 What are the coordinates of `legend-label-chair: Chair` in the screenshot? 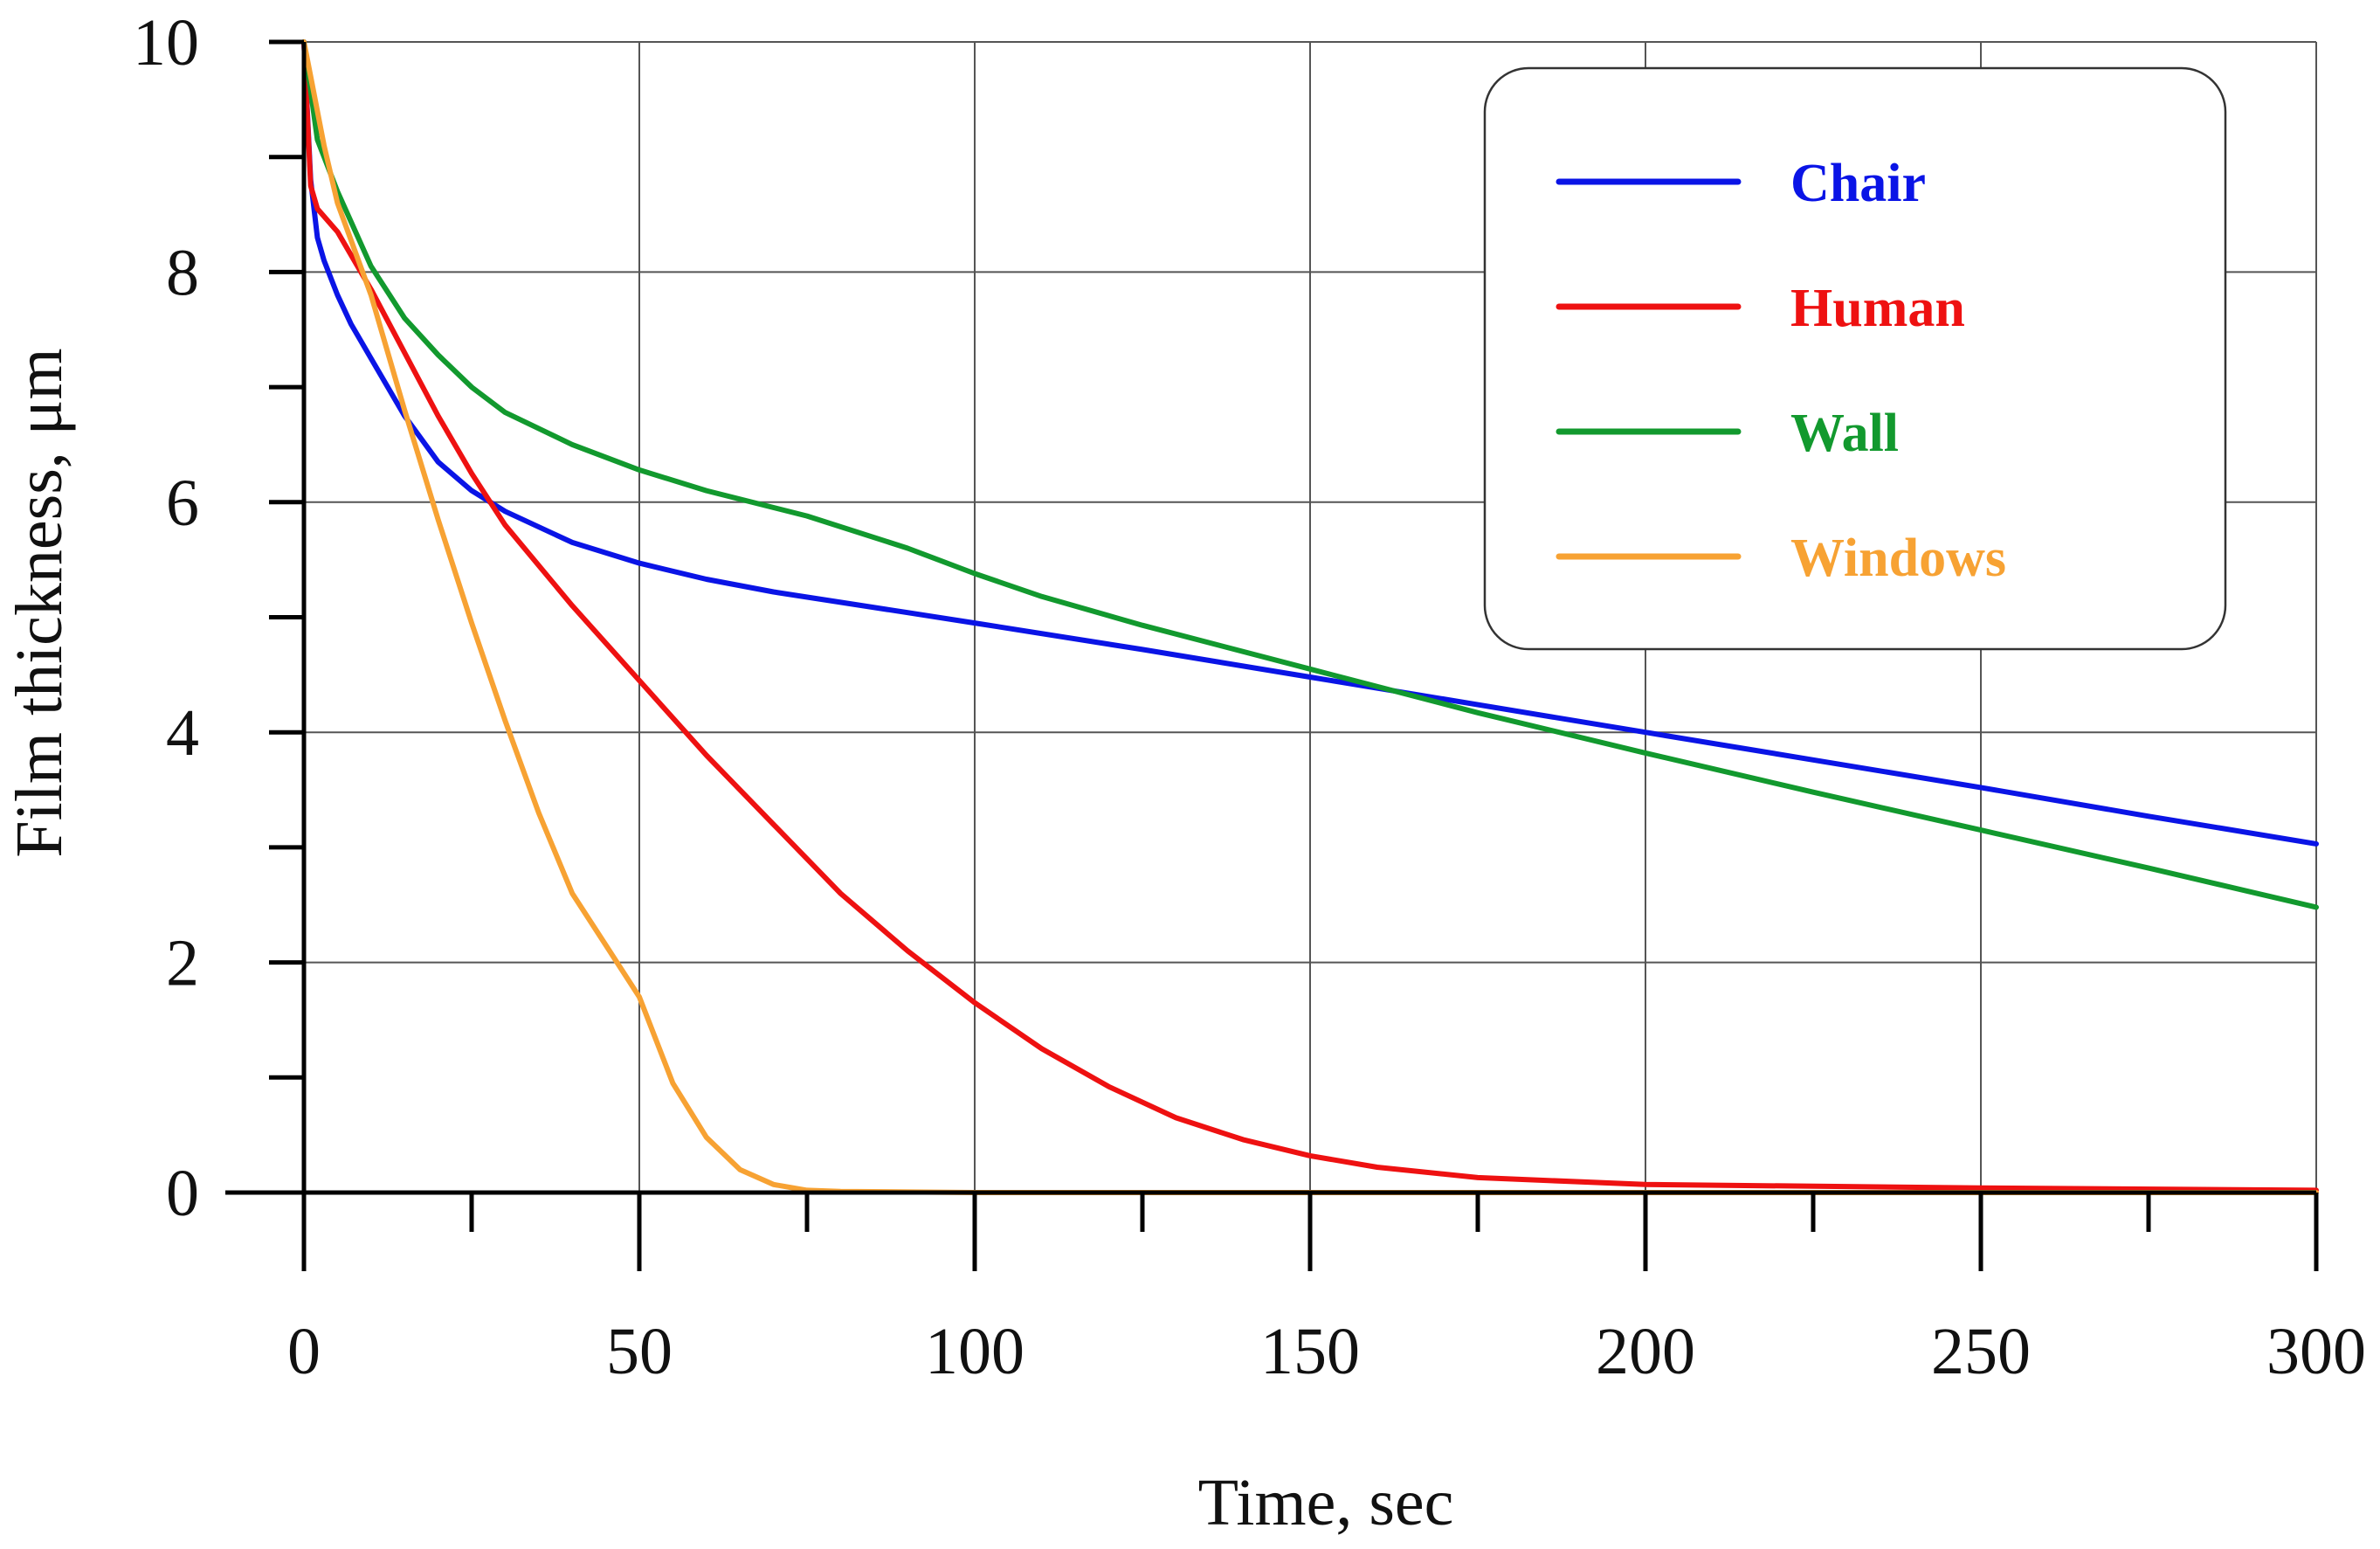 It's located at (1858, 183).